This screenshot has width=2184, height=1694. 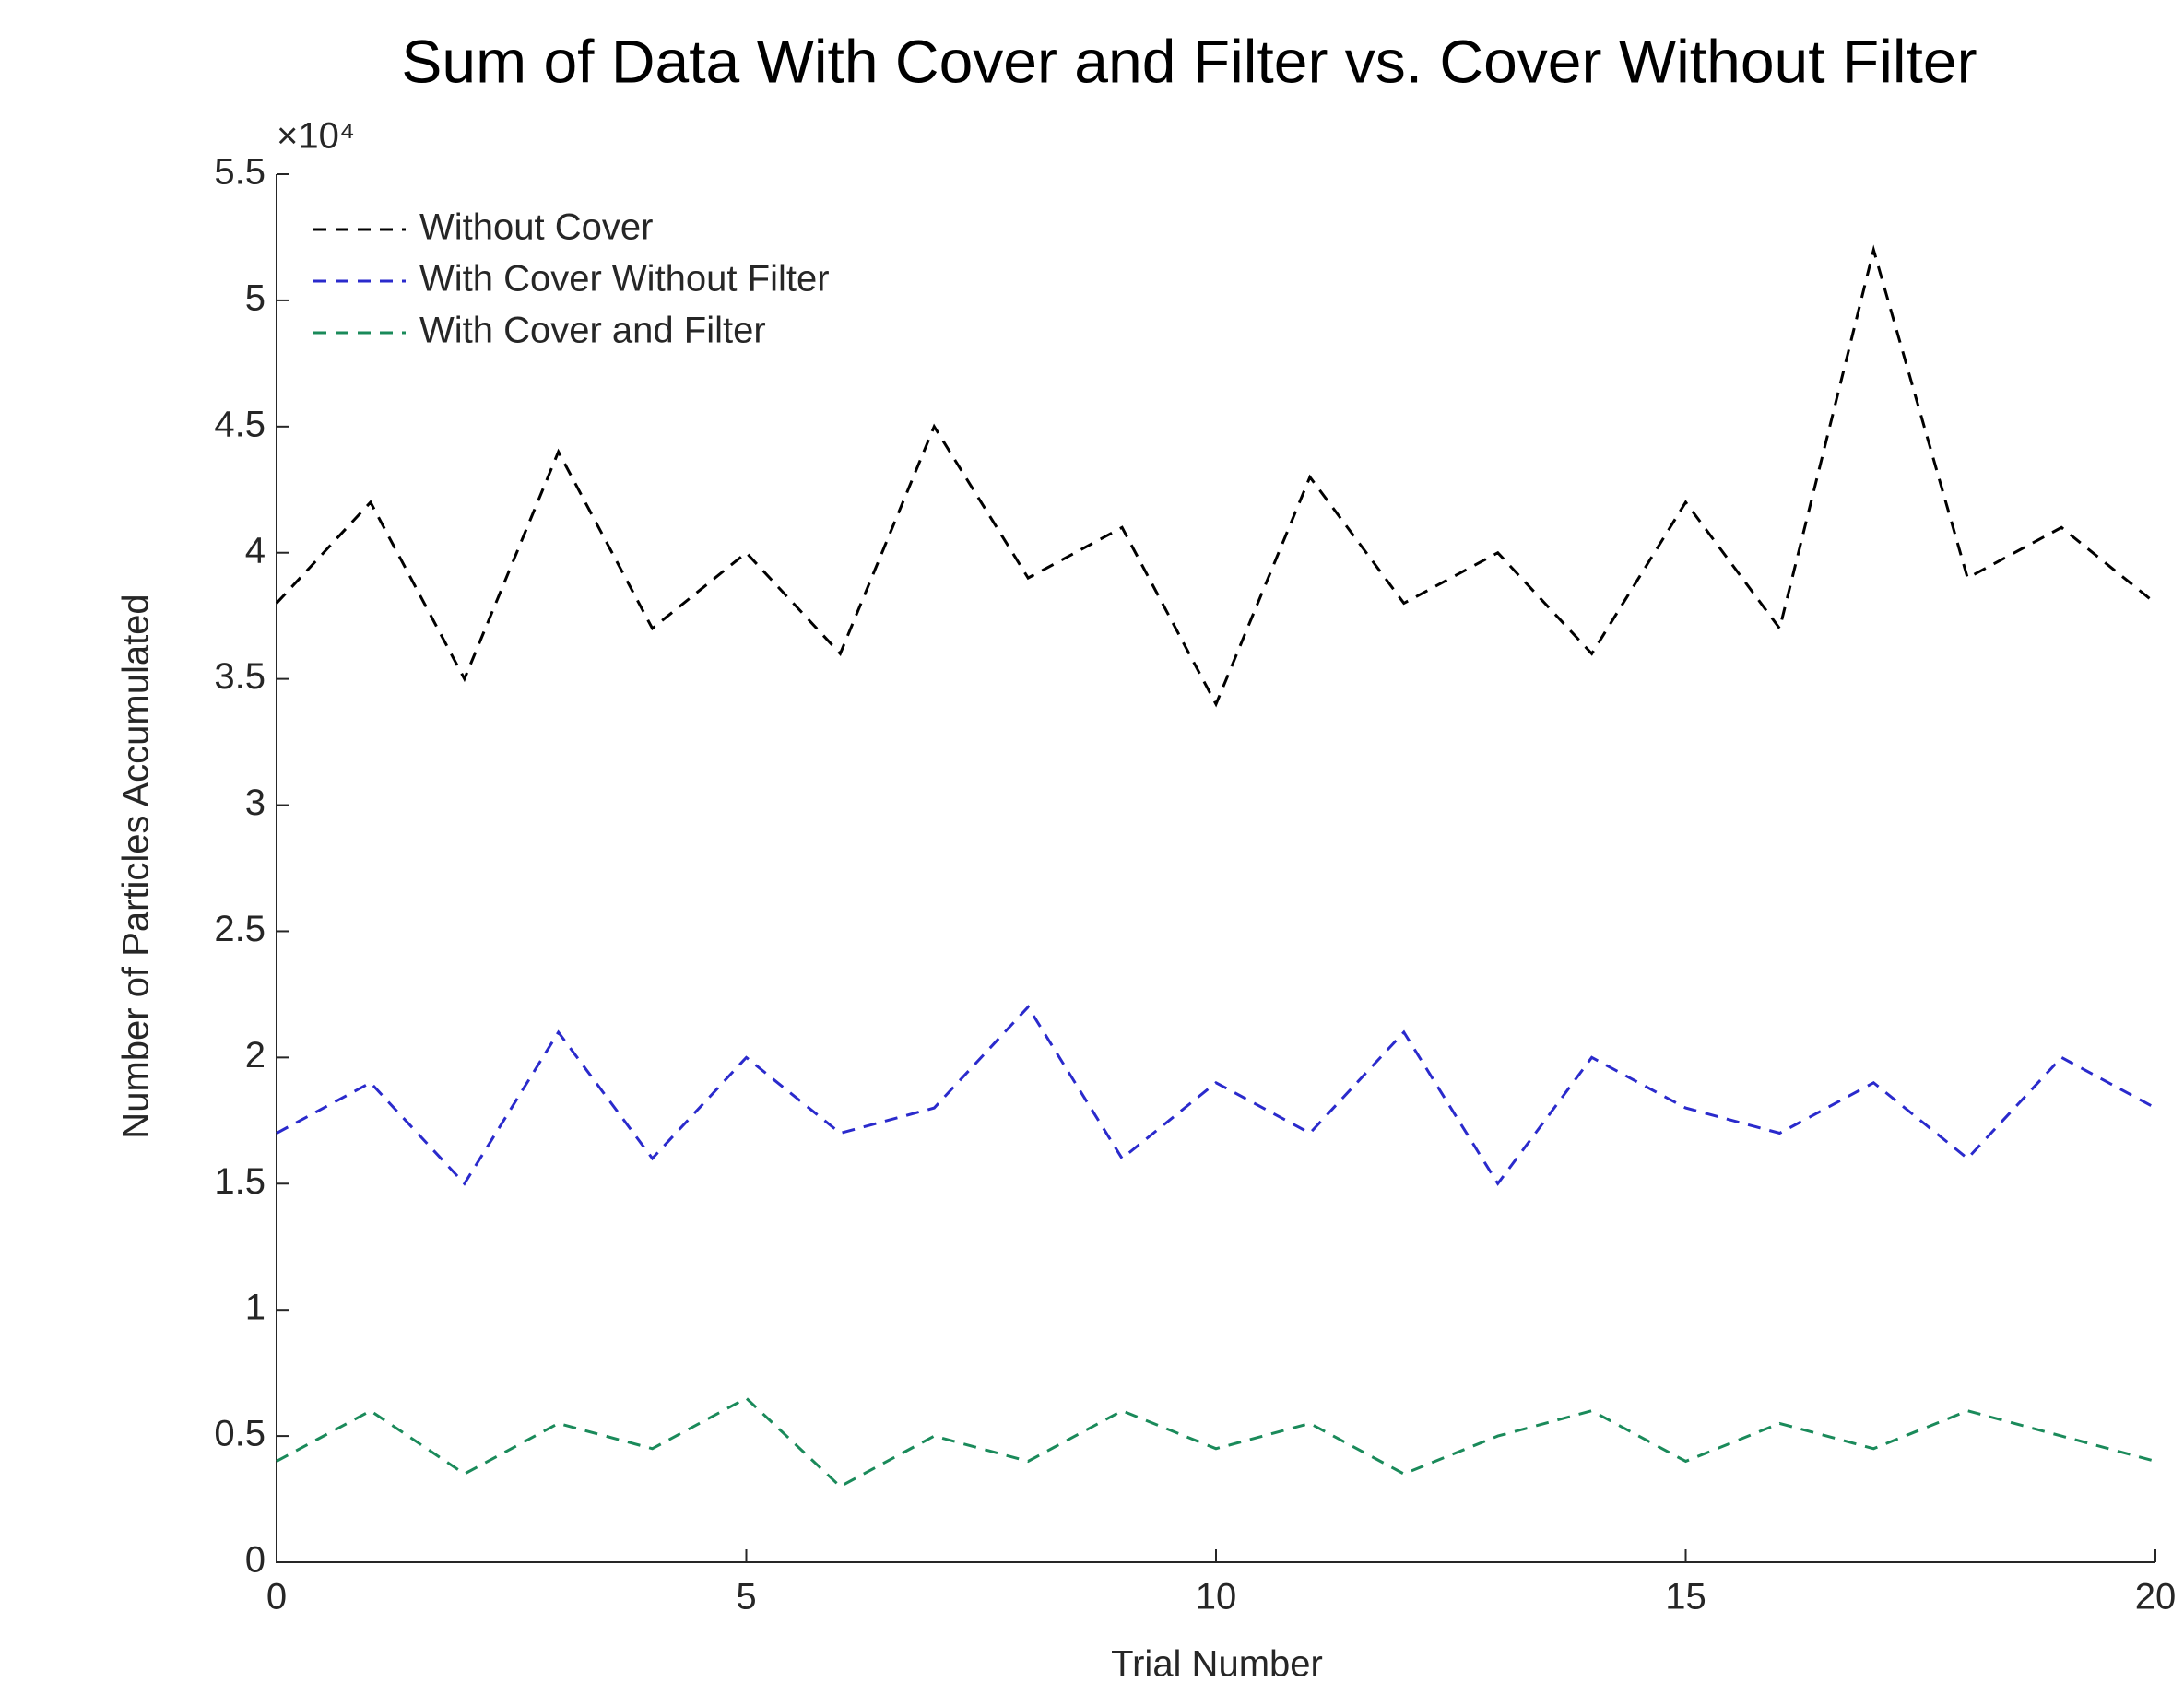 I want to click on y-tick-label: 4, so click(x=255, y=550).